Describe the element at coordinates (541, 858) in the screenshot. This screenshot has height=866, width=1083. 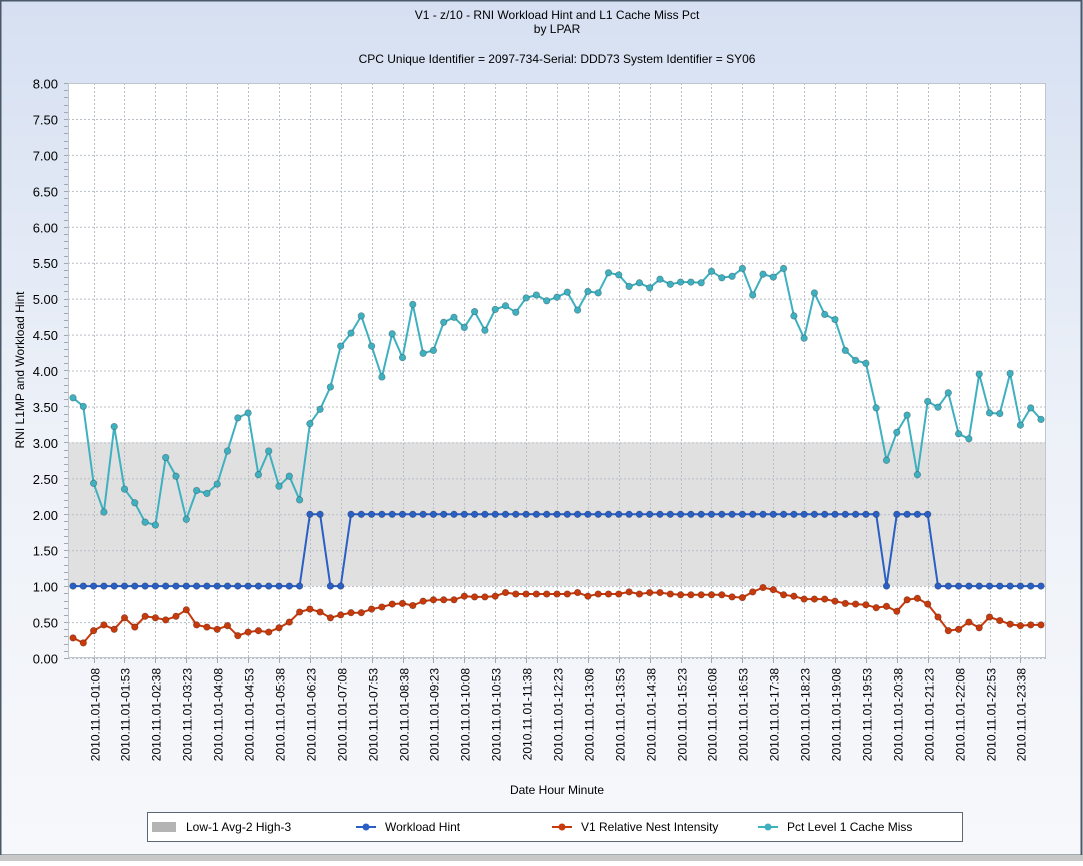
I see `status-bar` at that location.